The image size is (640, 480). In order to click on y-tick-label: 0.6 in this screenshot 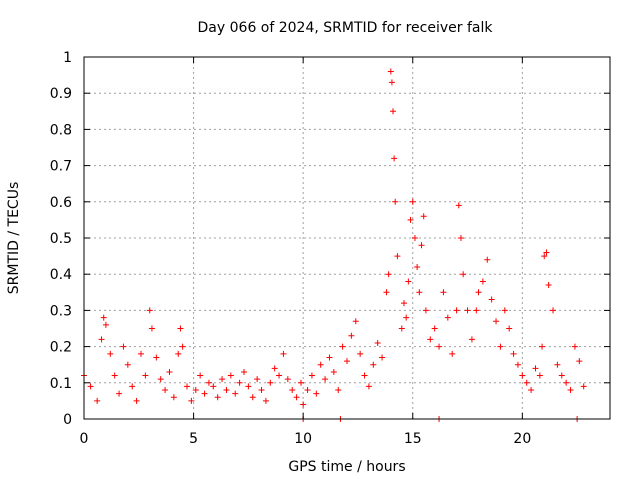, I will do `click(61, 203)`.